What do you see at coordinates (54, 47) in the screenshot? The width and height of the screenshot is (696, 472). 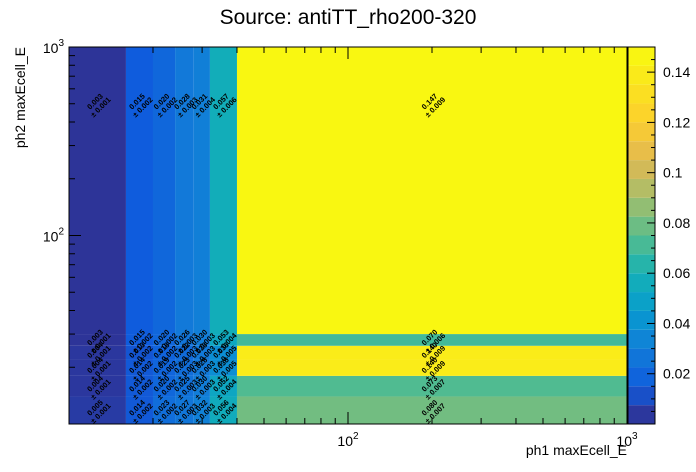 I see `y-tick-label: 10³` at bounding box center [54, 47].